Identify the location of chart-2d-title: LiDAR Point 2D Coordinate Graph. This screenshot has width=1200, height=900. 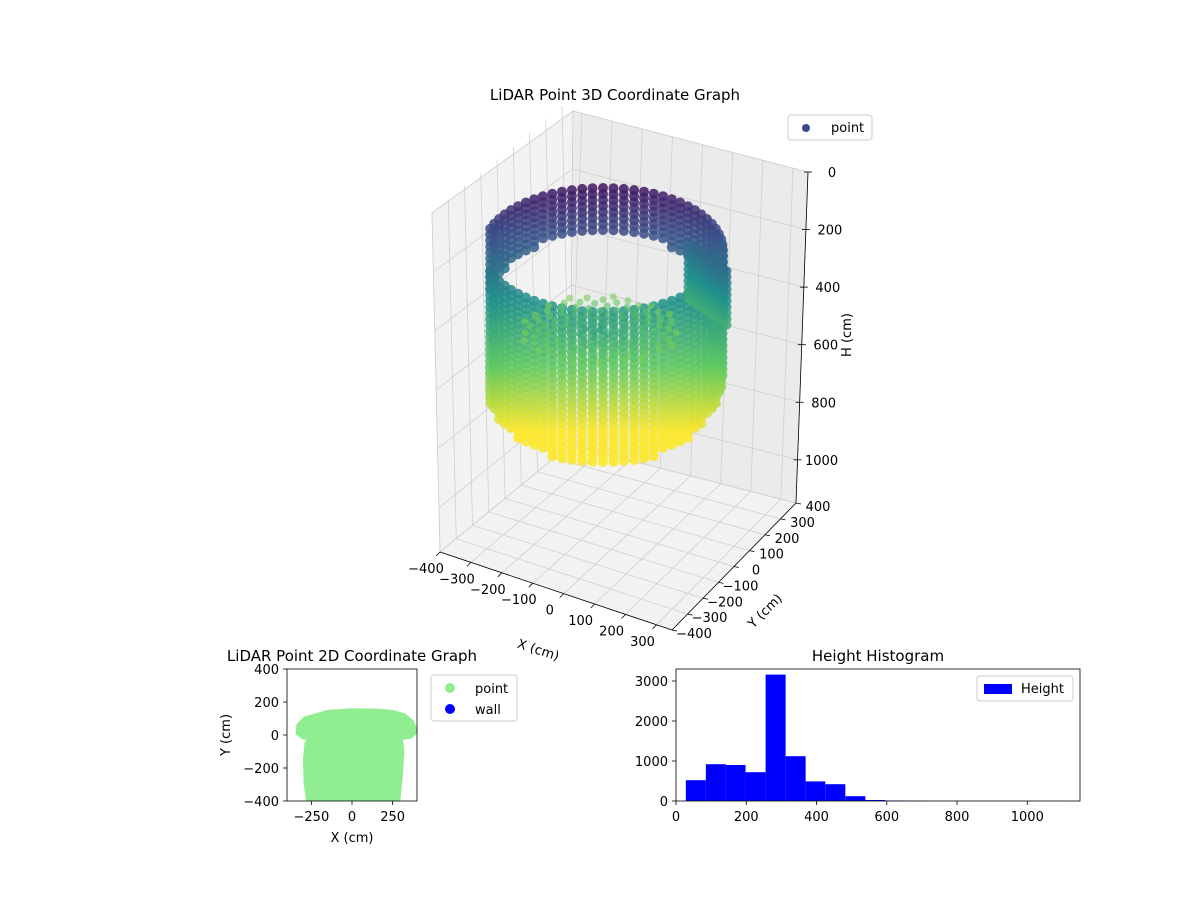
(352, 656).